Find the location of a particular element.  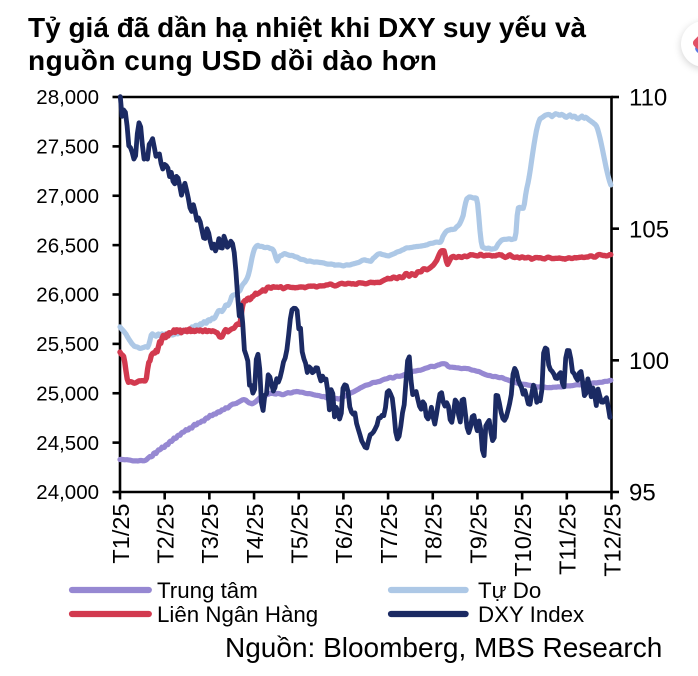

svg-text: 105 is located at coordinates (649, 229).